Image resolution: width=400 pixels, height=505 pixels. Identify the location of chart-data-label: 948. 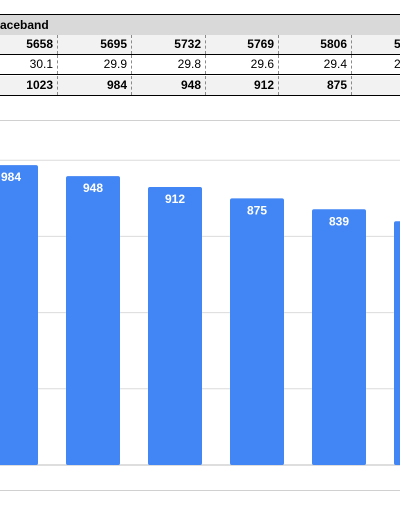
(93, 188).